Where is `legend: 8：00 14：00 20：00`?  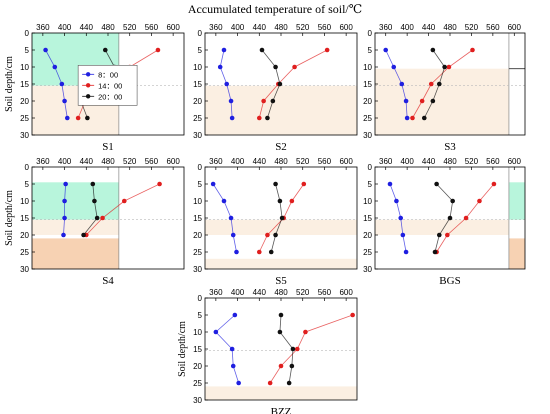
legend: 8：00 14：00 20：00 is located at coordinates (107, 85).